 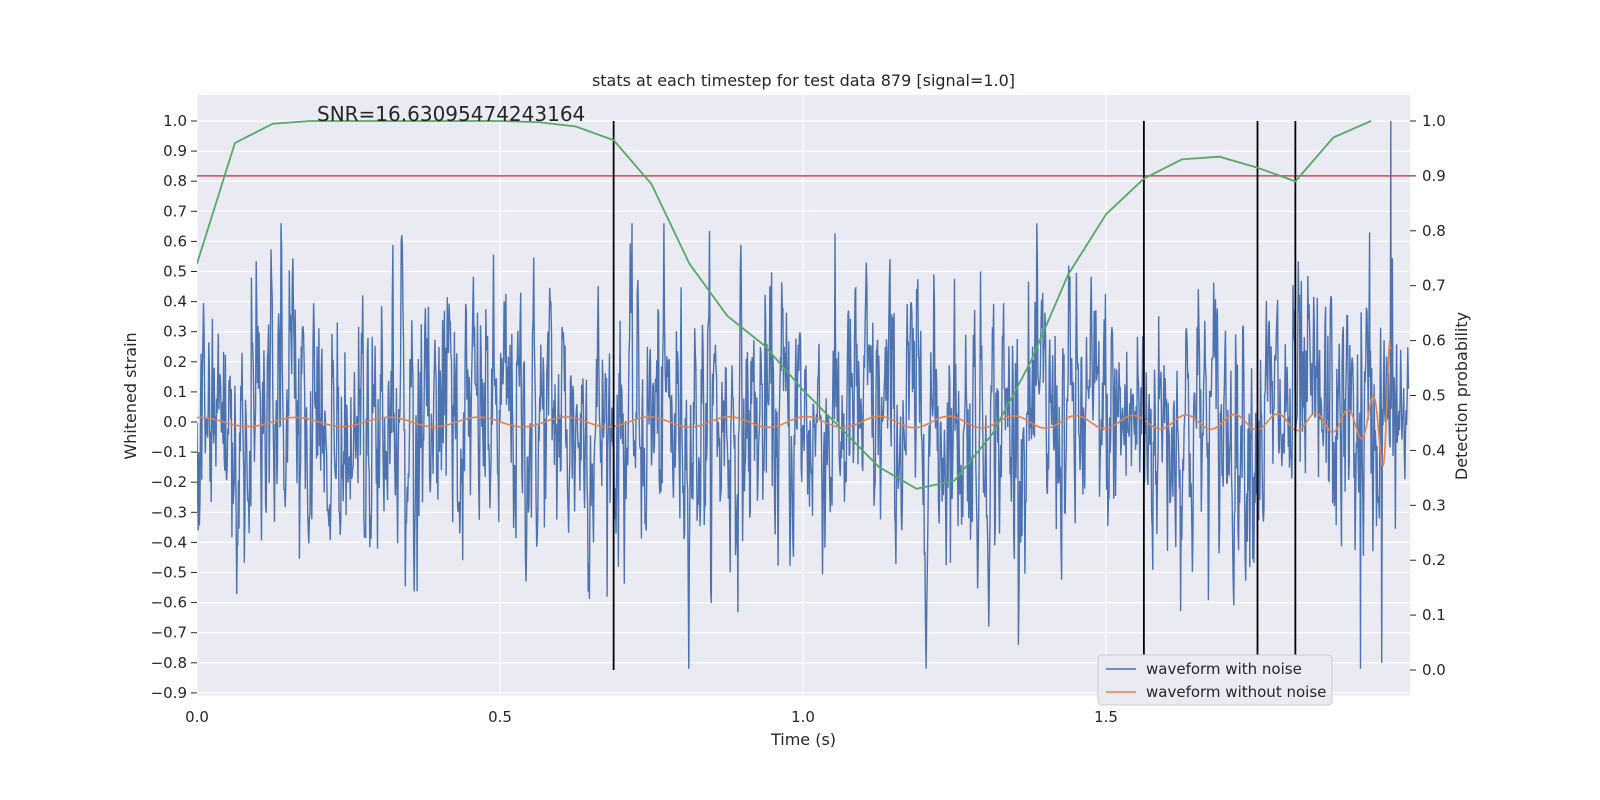 What do you see at coordinates (1434, 286) in the screenshot?
I see `y2-tick-label: 0.7` at bounding box center [1434, 286].